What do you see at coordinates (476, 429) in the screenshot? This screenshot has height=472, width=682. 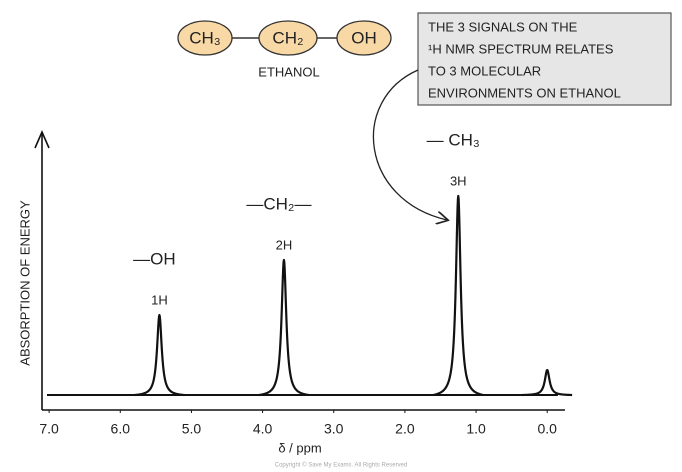 I see `x-tick-label: 1.0` at bounding box center [476, 429].